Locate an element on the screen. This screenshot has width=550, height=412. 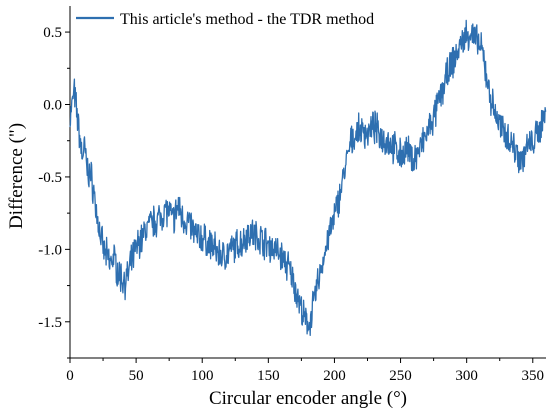
x-tick-label: 50 is located at coordinates (136, 376).